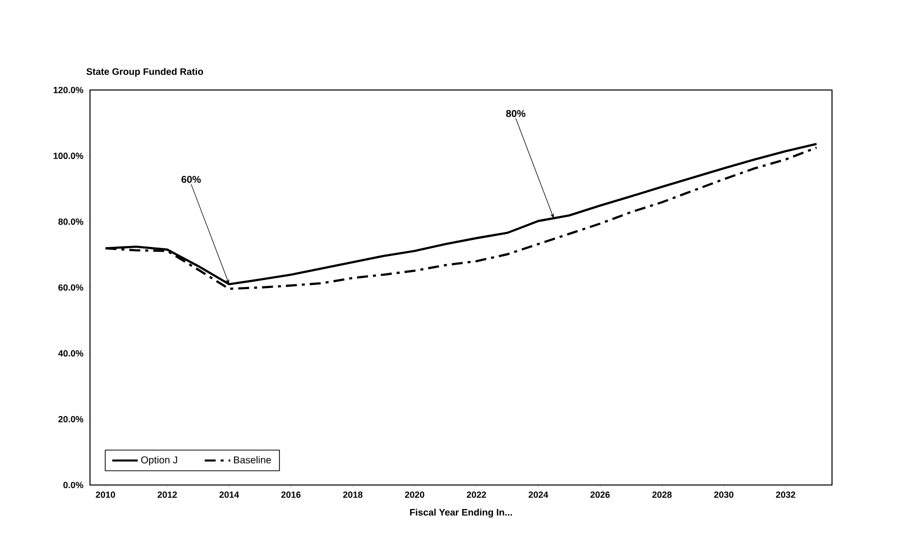 The height and width of the screenshot is (554, 918). What do you see at coordinates (516, 114) in the screenshot?
I see `annotation: 80%` at bounding box center [516, 114].